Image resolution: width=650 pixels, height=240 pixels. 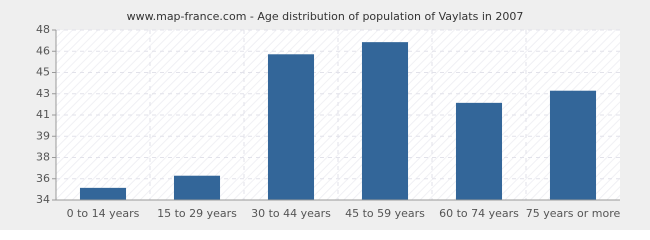 What do you see at coordinates (43, 178) in the screenshot?
I see `y-tick-label: 36` at bounding box center [43, 178].